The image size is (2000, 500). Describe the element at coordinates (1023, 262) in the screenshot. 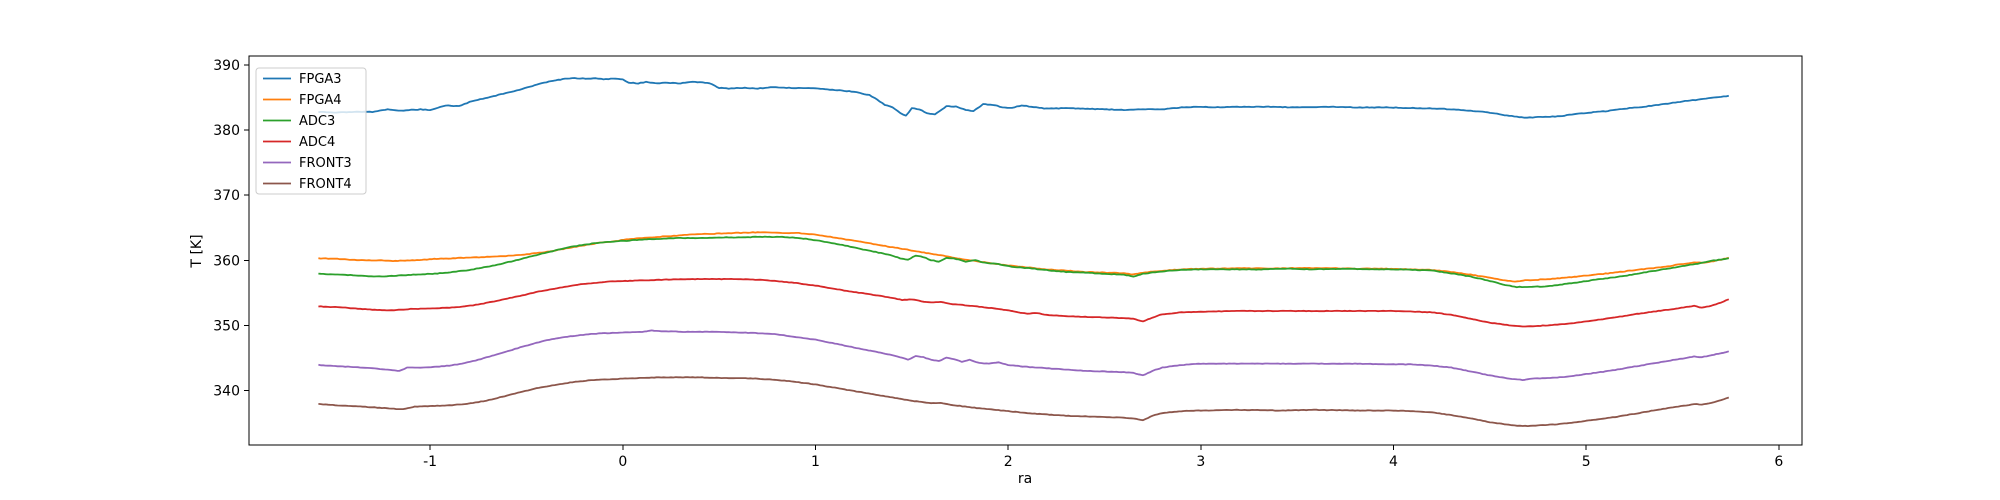

I see `series-line-ADC3` at that location.